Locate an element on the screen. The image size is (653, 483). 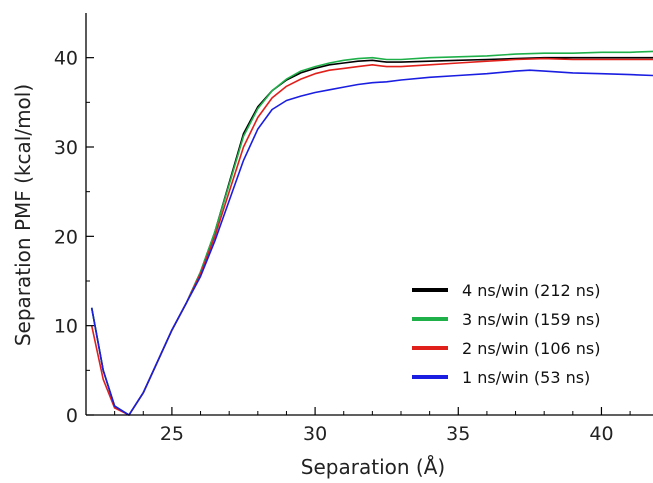
y-tick-label: 30 is located at coordinates (66, 148).